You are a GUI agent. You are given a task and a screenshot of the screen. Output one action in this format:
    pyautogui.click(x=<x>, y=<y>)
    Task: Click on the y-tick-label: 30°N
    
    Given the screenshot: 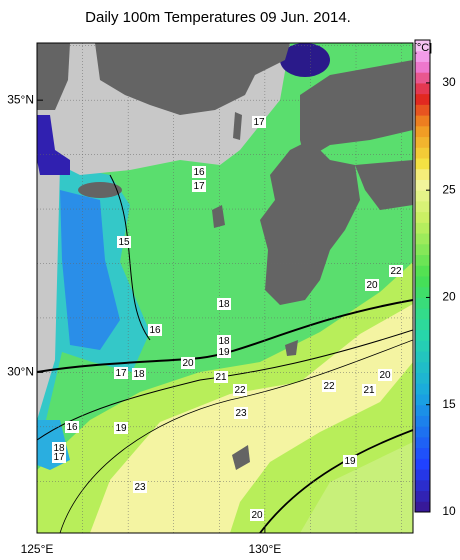 What is the action you would take?
    pyautogui.click(x=20, y=372)
    